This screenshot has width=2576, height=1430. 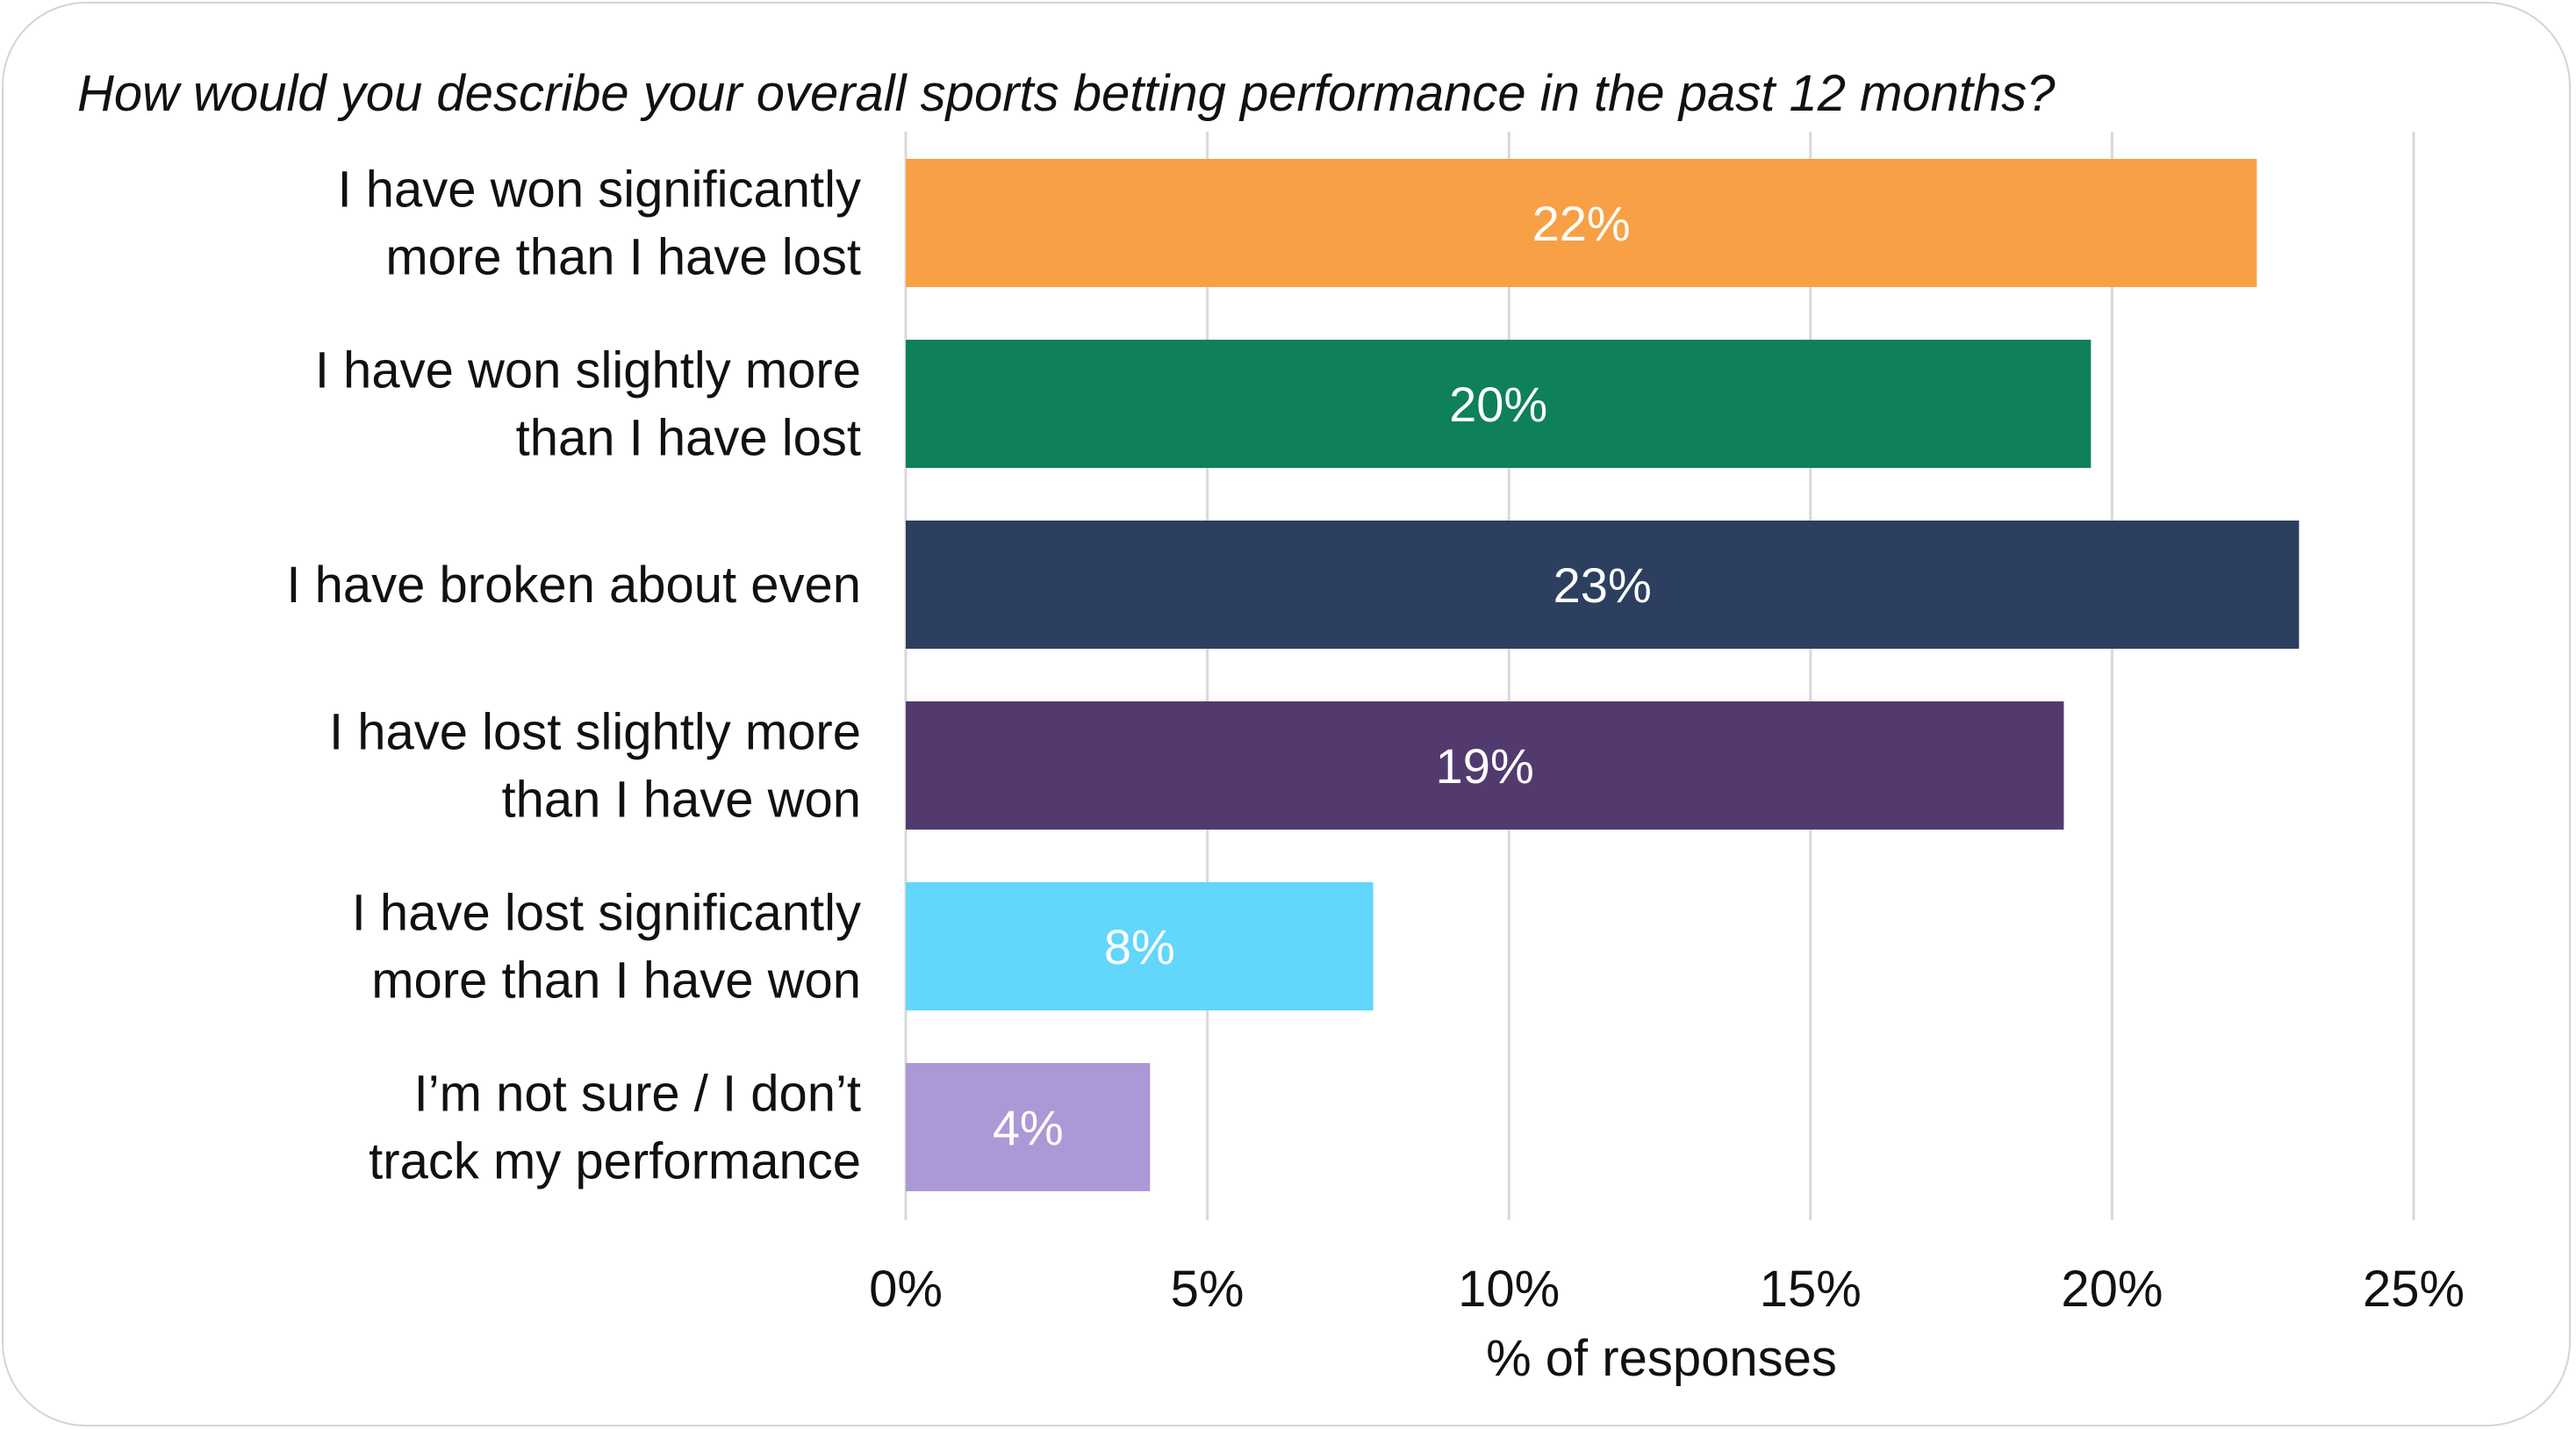 I want to click on bar-data-label: 23%, so click(x=1603, y=585).